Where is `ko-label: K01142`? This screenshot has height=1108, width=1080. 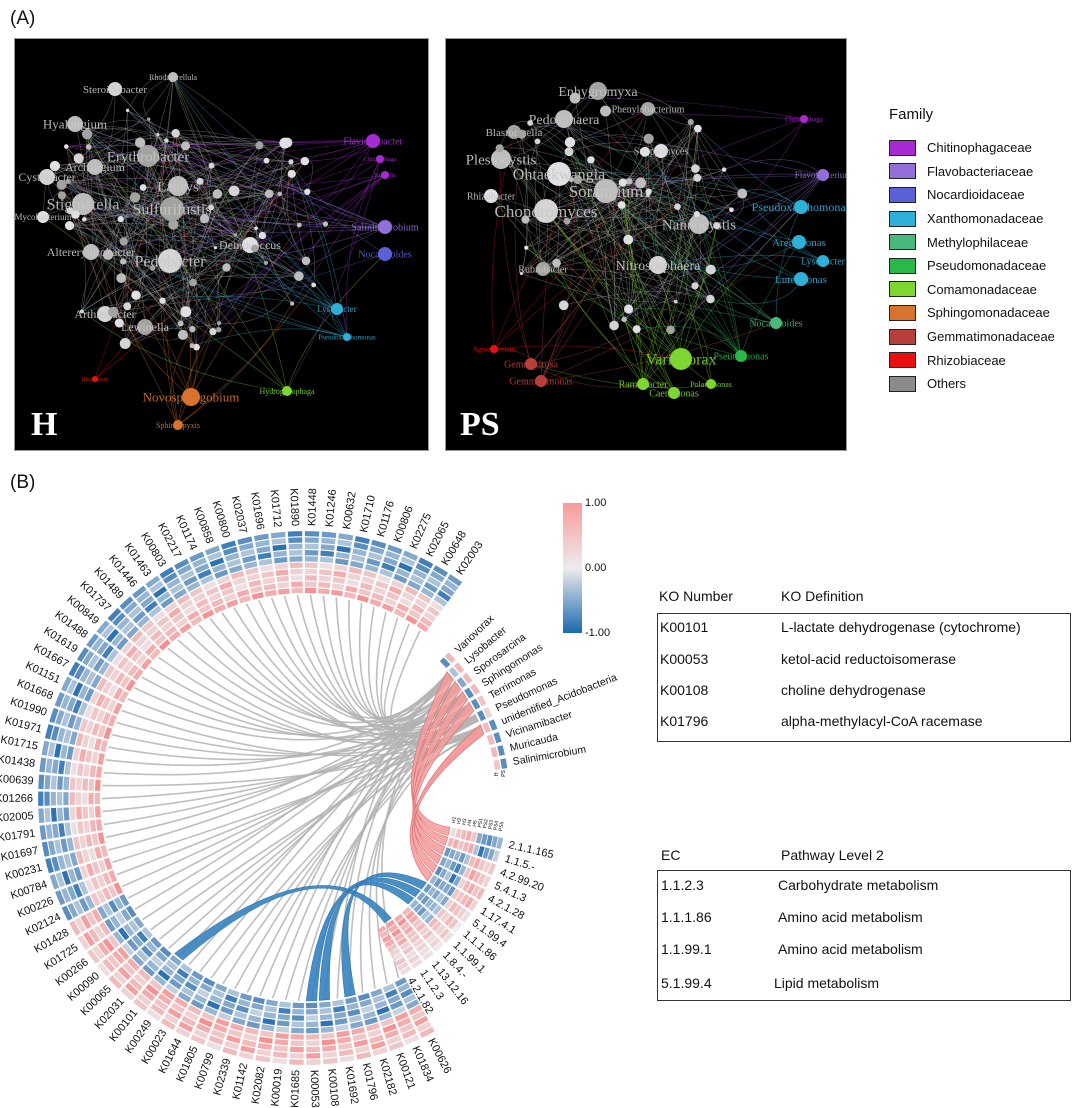 ko-label: K01142 is located at coordinates (240, 1081).